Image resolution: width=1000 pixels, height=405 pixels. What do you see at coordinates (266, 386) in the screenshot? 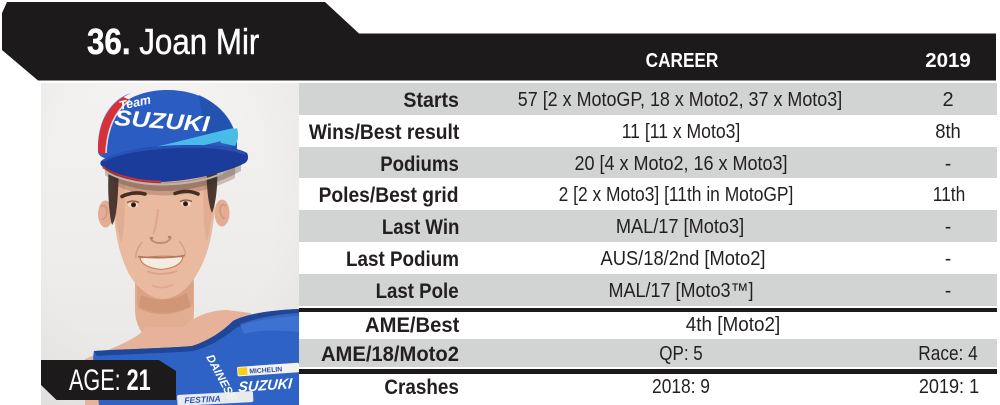
I see `svg-text: SUZUKI` at bounding box center [266, 386].